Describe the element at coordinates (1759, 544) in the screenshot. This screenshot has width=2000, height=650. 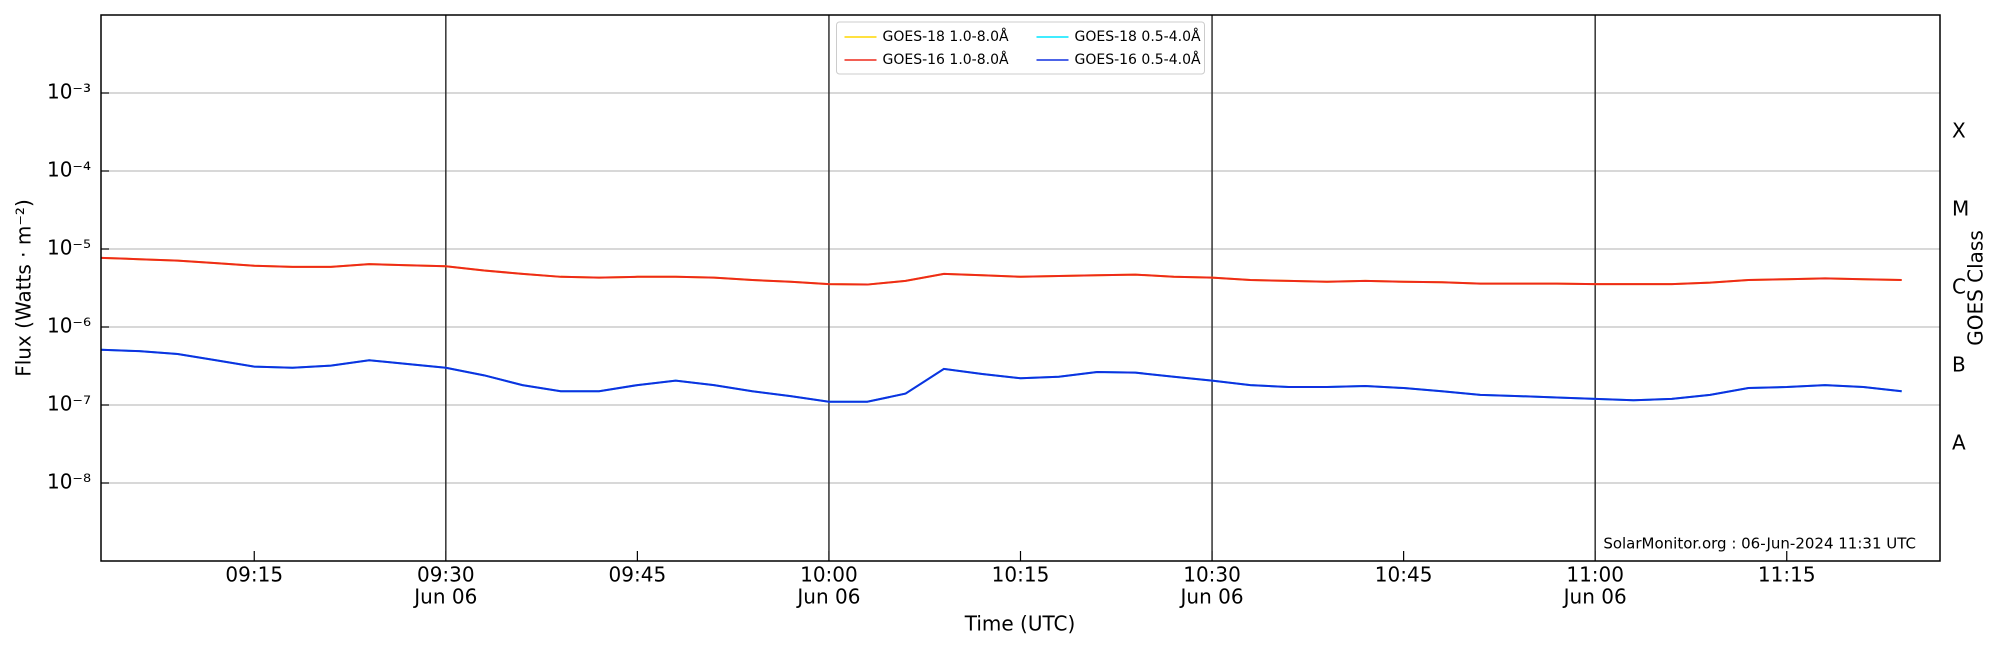
I see `annotation: SolarMonitor.org : 06-Jun-2024 11:31 UTC` at that location.